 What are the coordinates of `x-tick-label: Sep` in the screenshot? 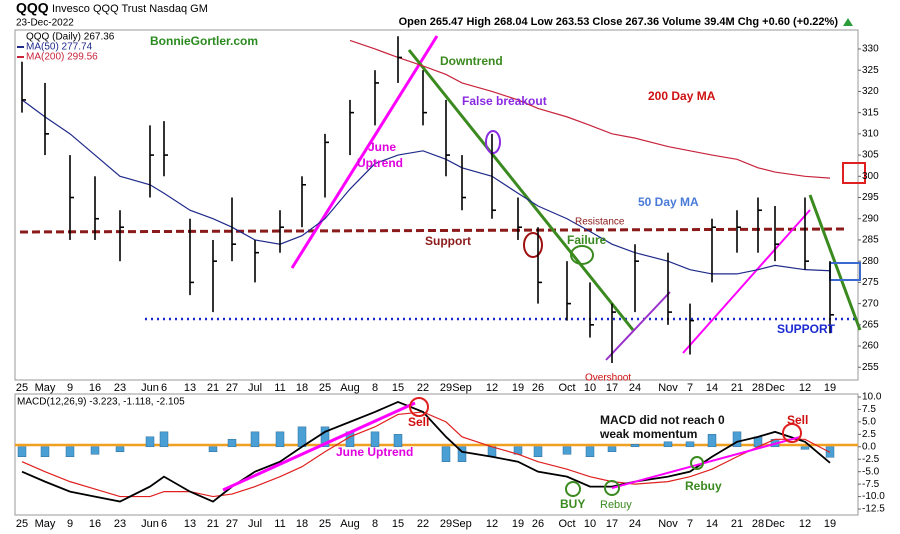 It's located at (462, 388).